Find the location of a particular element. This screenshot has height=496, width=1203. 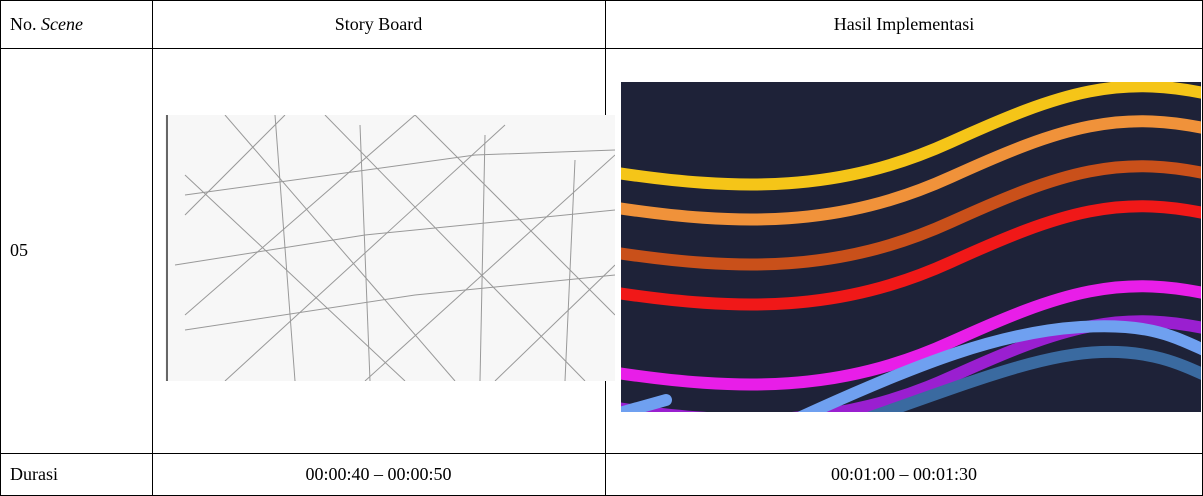

header-text: No. is located at coordinates (23, 23).